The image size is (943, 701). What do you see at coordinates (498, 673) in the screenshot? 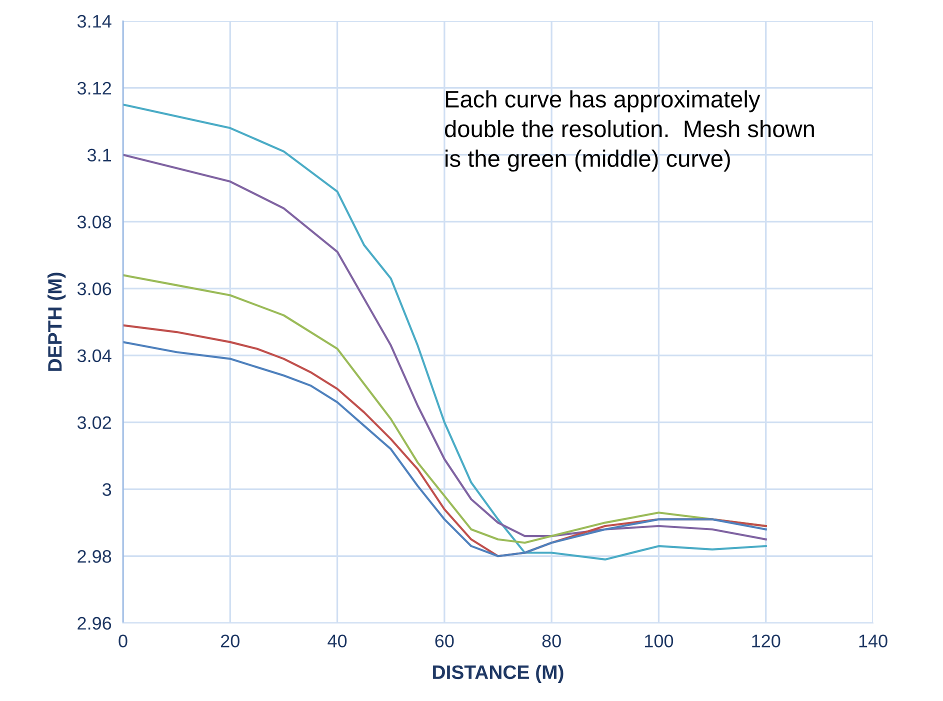
I see `x-axis-title: DISTANCE (M)` at bounding box center [498, 673].